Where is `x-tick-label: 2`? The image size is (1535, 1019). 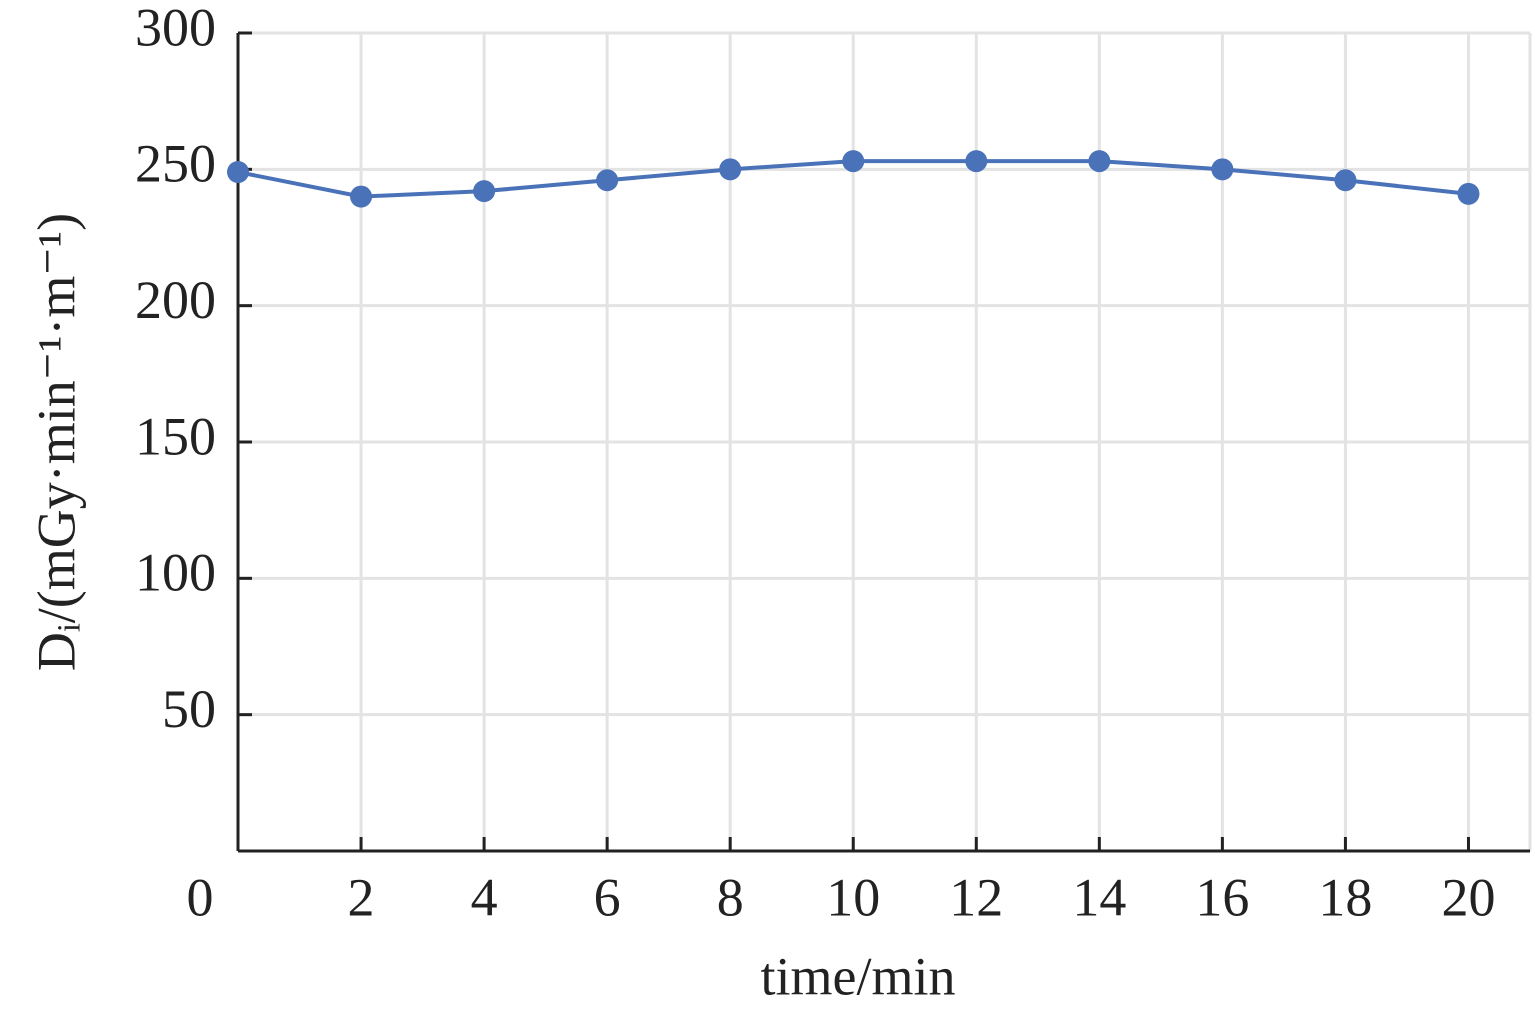
x-tick-label: 2 is located at coordinates (361, 897).